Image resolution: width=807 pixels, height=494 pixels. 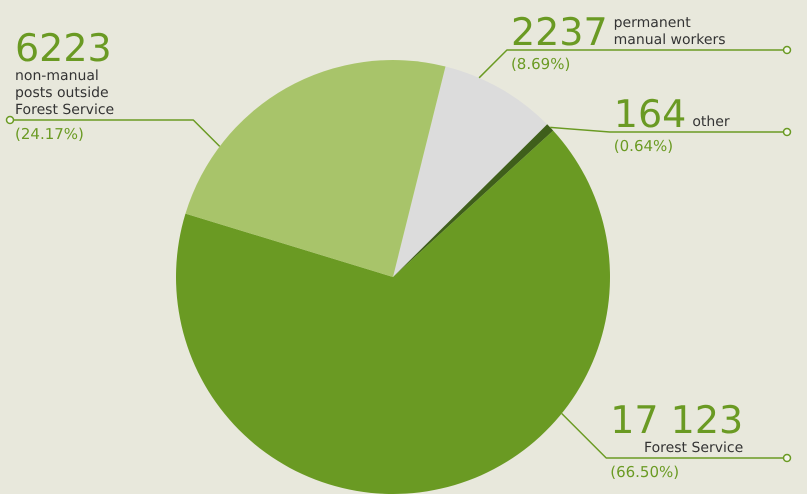 What do you see at coordinates (711, 122) in the screenshot?
I see `slice-label: other` at bounding box center [711, 122].